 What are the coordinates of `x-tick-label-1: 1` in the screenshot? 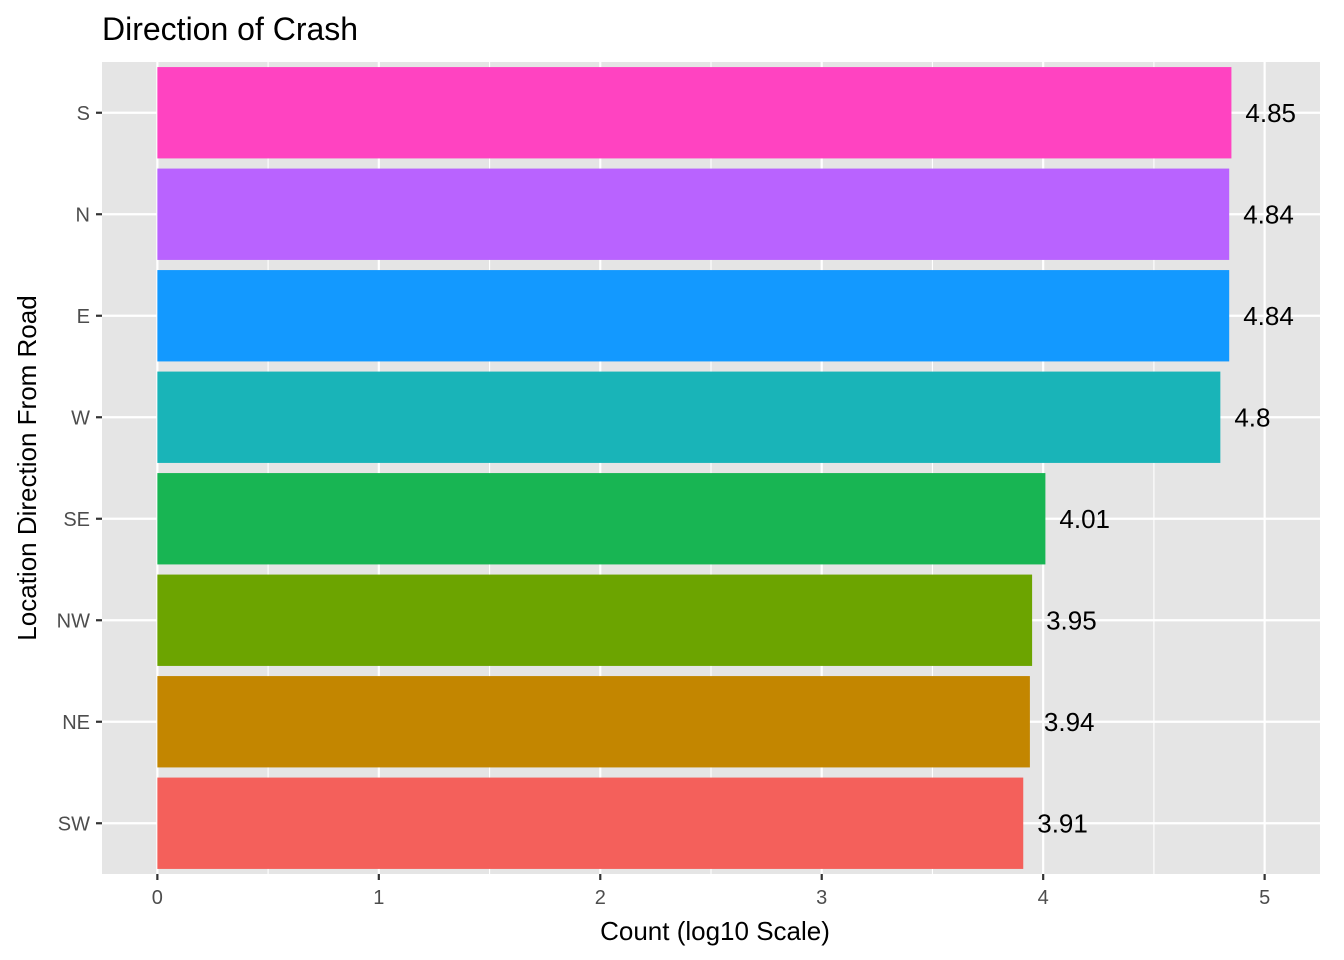 It's located at (378, 898).